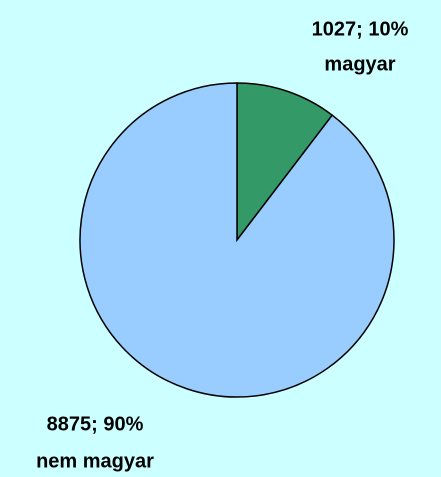  Describe the element at coordinates (285, 162) in the screenshot. I see `pie-slice` at that location.